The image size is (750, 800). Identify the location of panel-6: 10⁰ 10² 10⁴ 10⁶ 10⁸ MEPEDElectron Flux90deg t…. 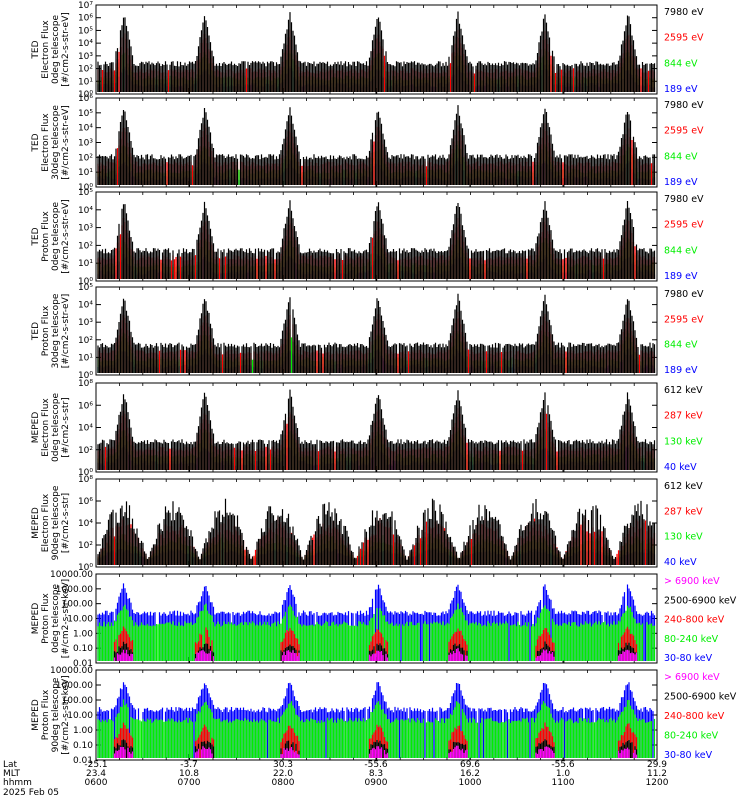
(367, 524).